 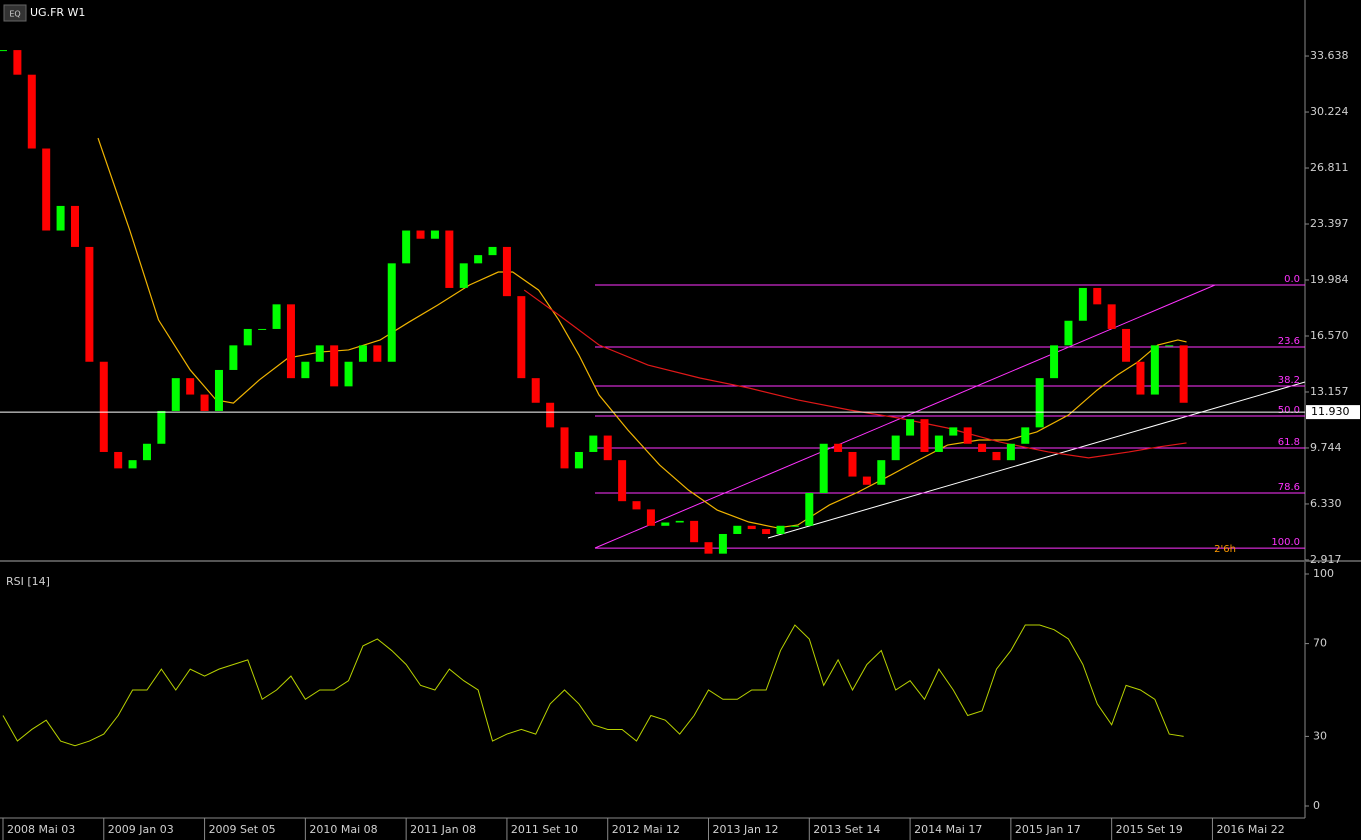 What do you see at coordinates (646, 829) in the screenshot?
I see `x-tick-label: 2012 Mai 12` at bounding box center [646, 829].